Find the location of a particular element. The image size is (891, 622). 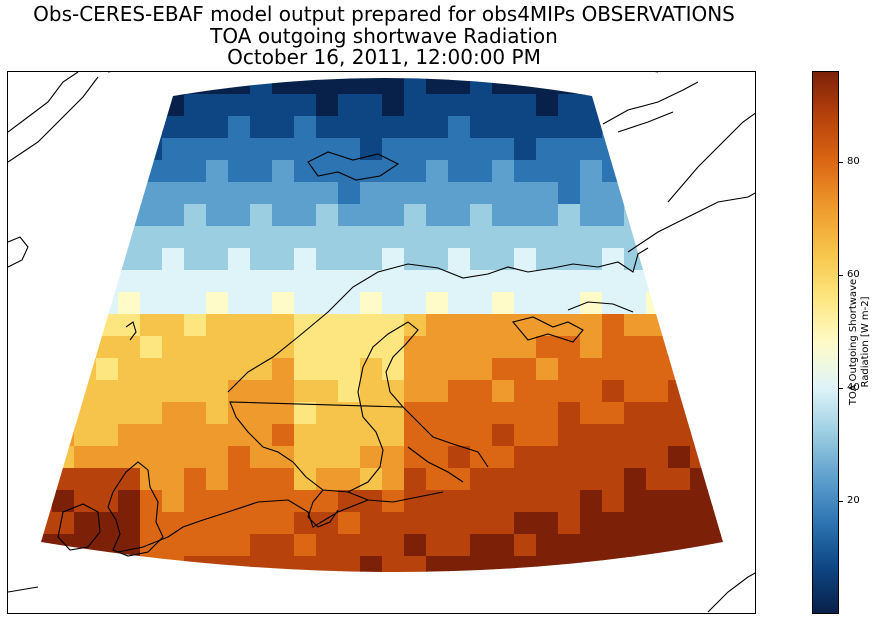

colorbar-tick-60: 60 is located at coordinates (855, 274).